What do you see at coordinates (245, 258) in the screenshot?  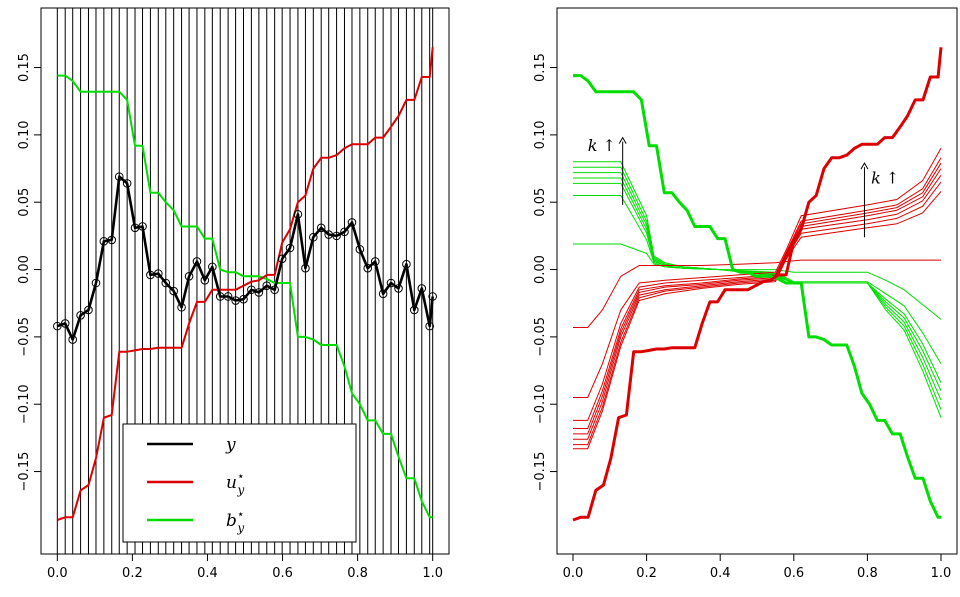 I see `series-line-y` at bounding box center [245, 258].